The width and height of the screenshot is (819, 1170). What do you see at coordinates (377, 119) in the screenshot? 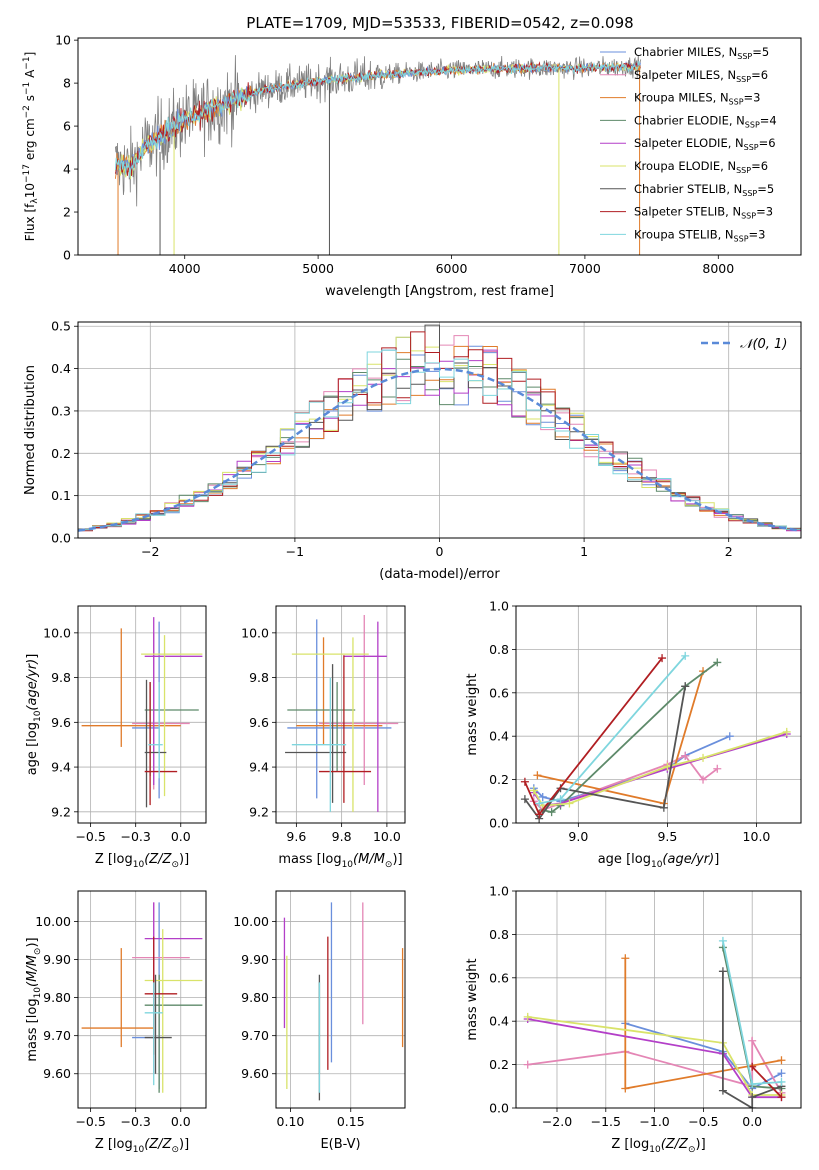
I see `model-spectrum-kroupa-stelib` at bounding box center [377, 119].